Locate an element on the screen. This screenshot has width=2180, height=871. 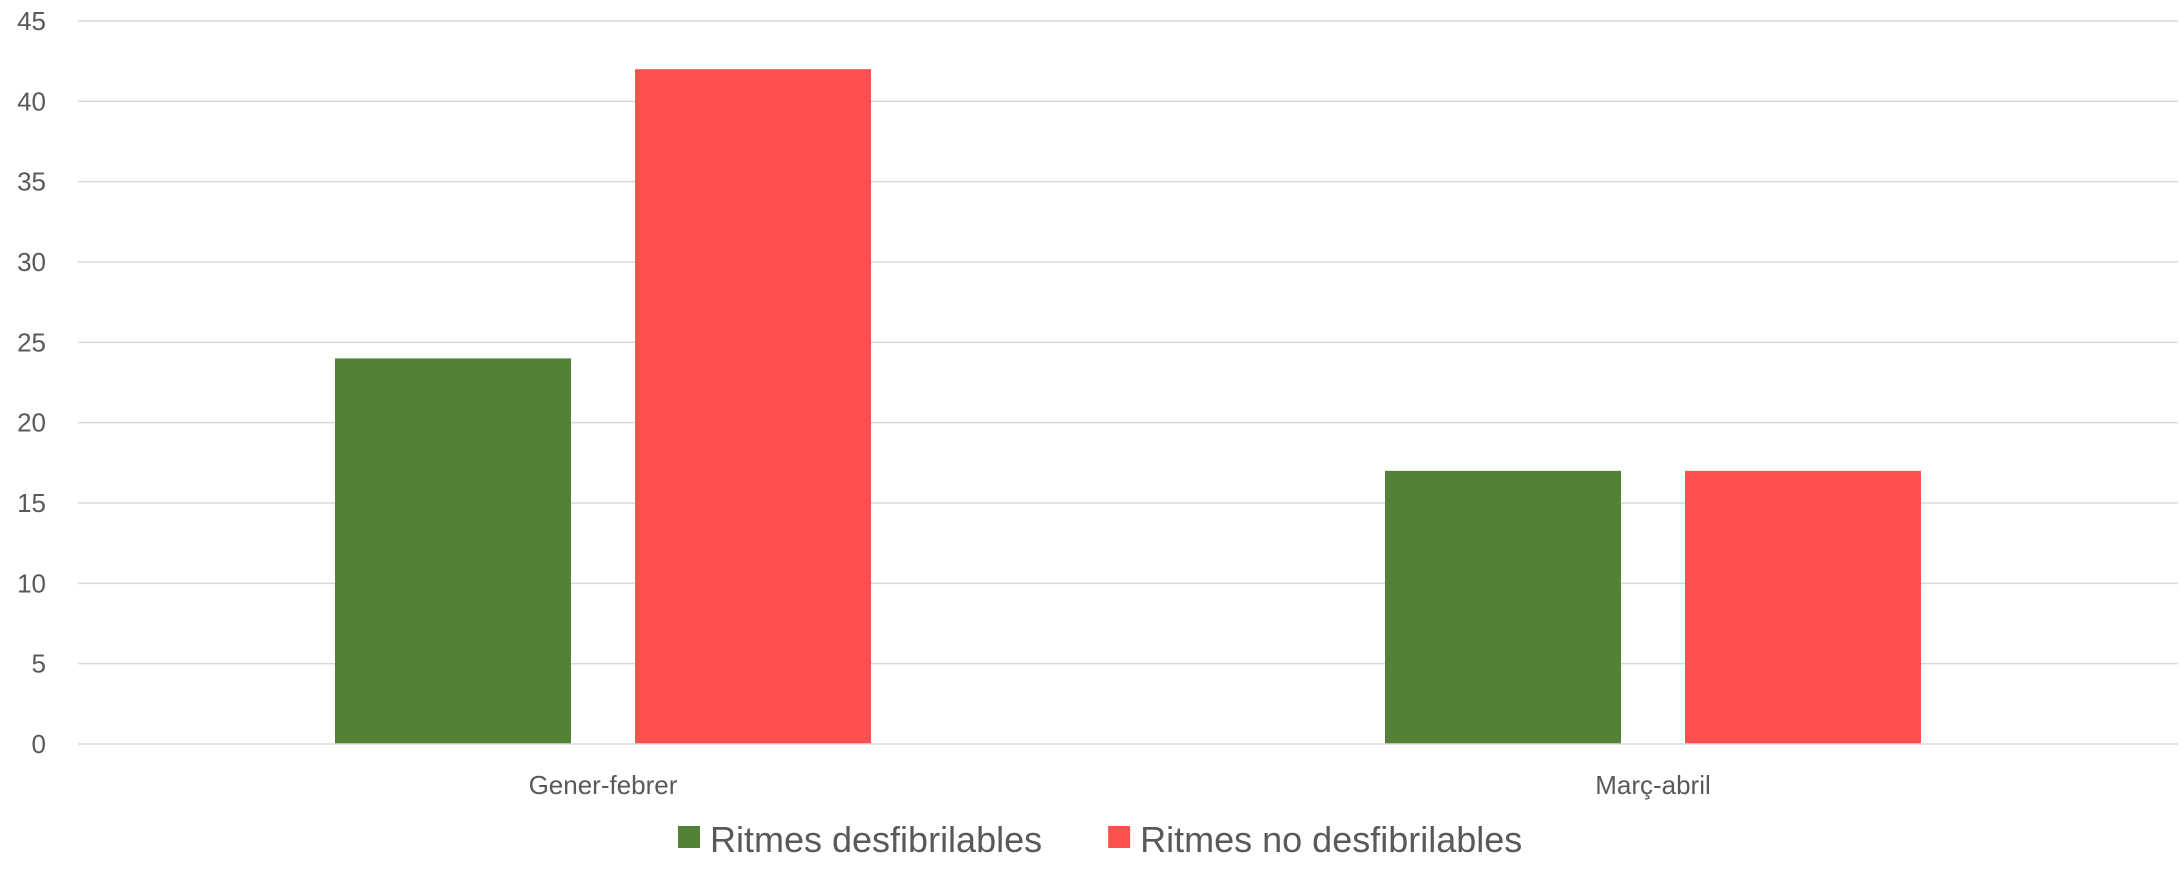
y-axis-tick-labels: 0 5 10 15 20 25 30 35 40 45 is located at coordinates (31, 382).